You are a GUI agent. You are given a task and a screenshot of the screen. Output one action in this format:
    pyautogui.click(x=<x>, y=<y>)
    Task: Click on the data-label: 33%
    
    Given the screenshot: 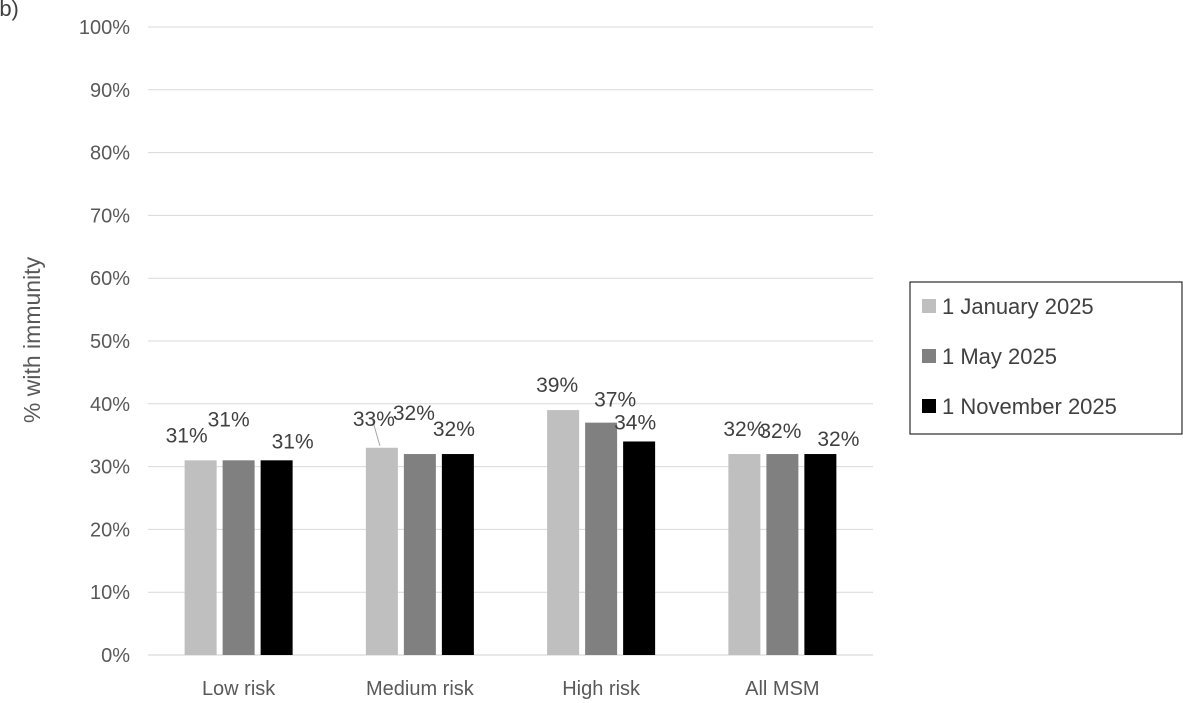 What is the action you would take?
    pyautogui.click(x=374, y=419)
    